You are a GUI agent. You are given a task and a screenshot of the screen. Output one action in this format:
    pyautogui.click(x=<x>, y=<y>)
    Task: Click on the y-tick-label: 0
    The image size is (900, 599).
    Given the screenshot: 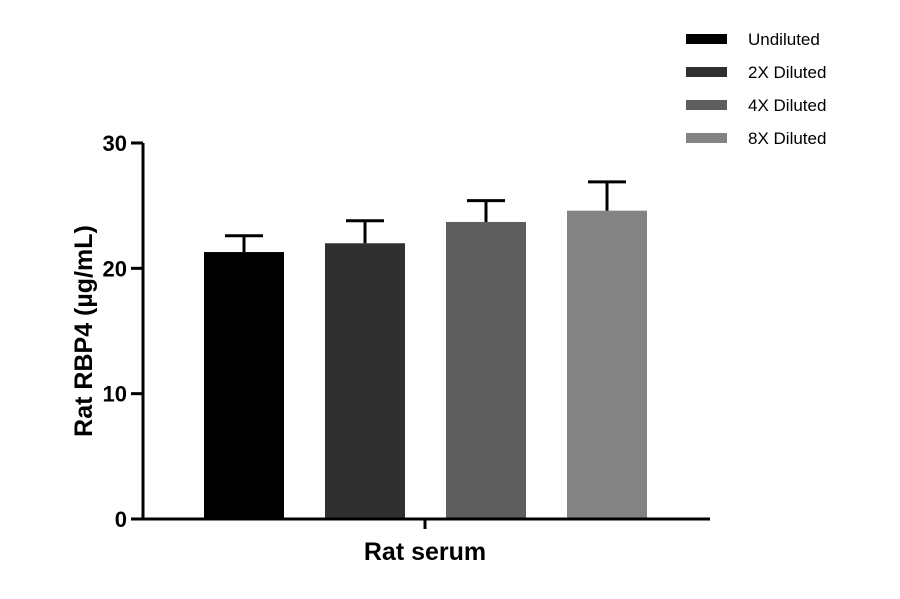 What is the action you would take?
    pyautogui.click(x=121, y=519)
    